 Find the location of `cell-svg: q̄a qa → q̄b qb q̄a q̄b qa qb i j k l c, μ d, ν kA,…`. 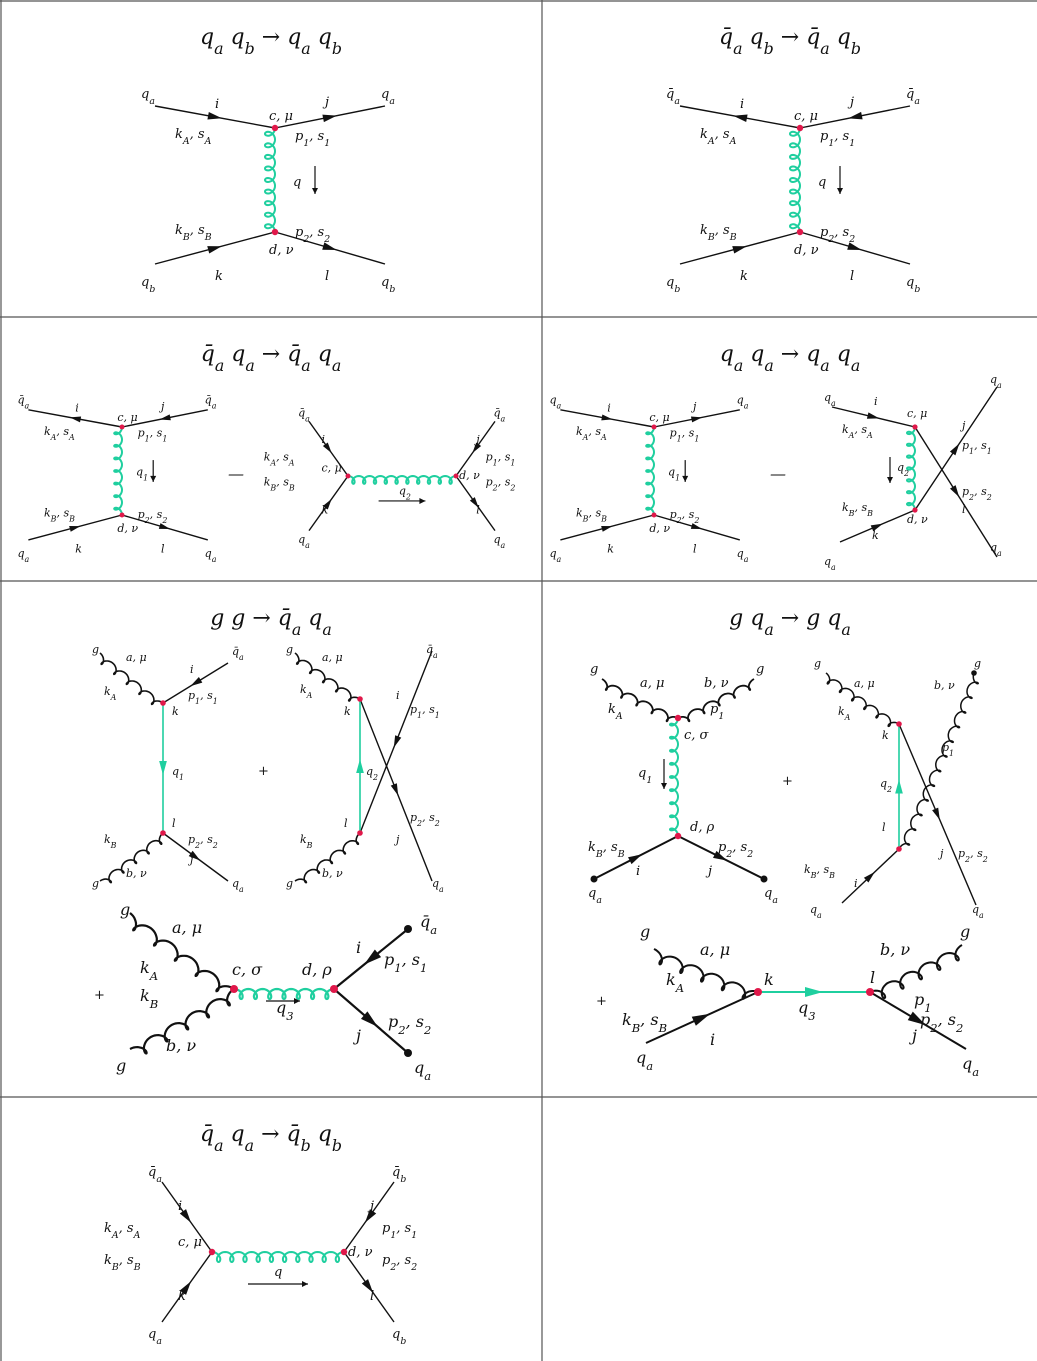

cell-svg: q̄a qa → q̄b qb q̄a q̄b qa qb i j k l c, μ d, ν kA,… is located at coordinates (260, 1234).